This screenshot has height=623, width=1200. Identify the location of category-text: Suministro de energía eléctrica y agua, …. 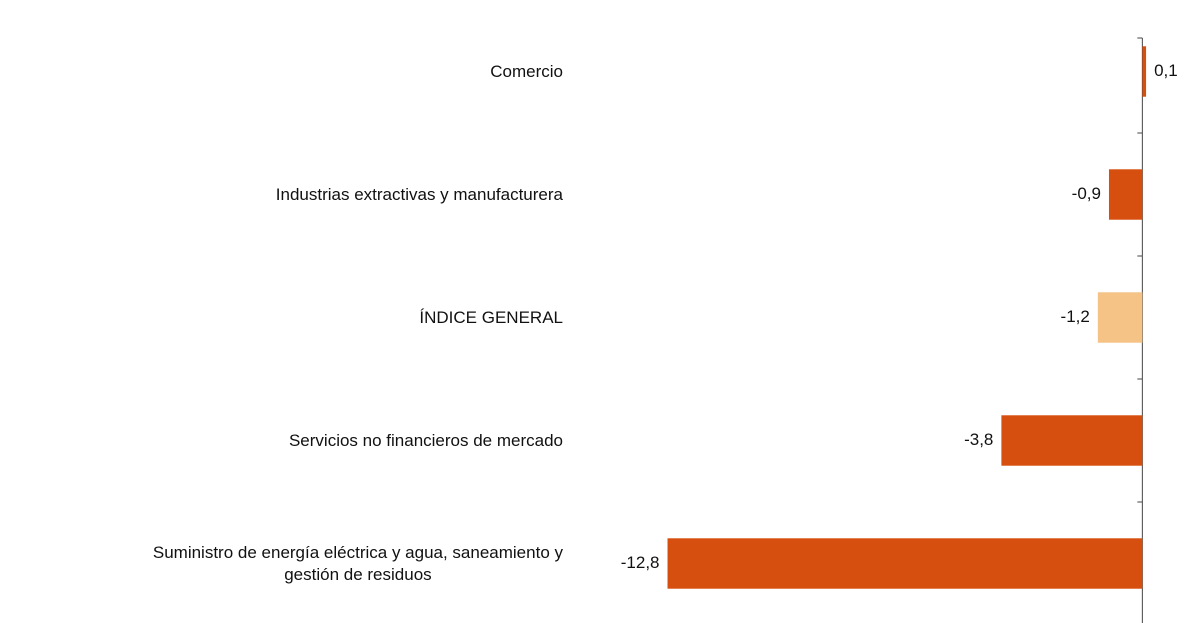
(357, 563).